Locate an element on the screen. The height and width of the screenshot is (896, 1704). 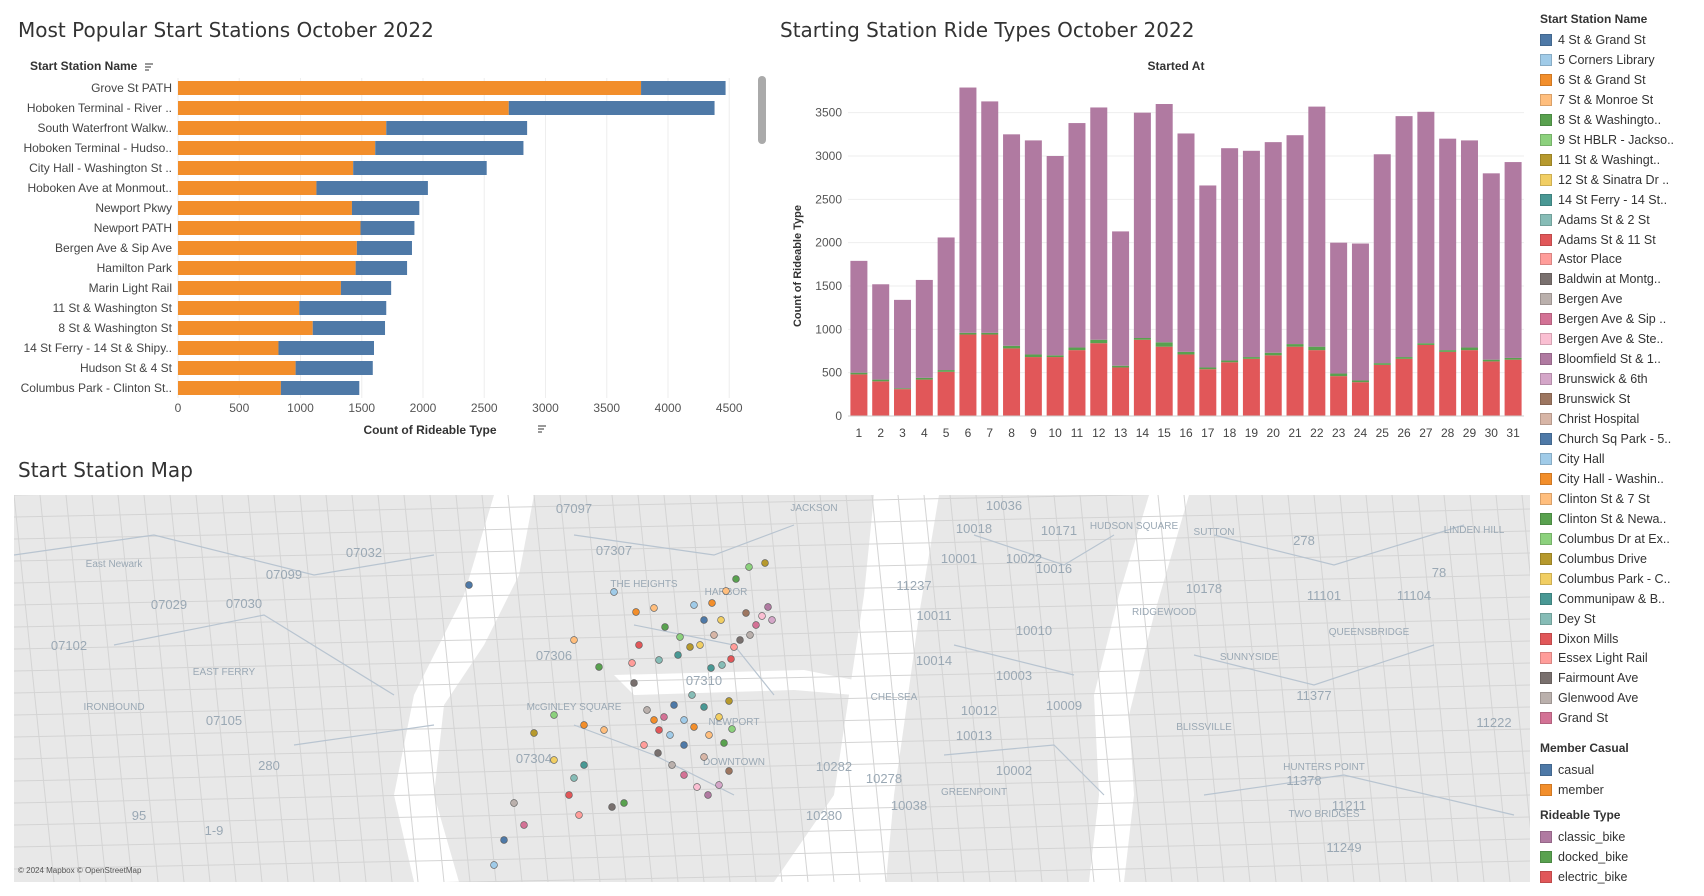
rideable-legend-item: docked_bike is located at coordinates (1584, 857).